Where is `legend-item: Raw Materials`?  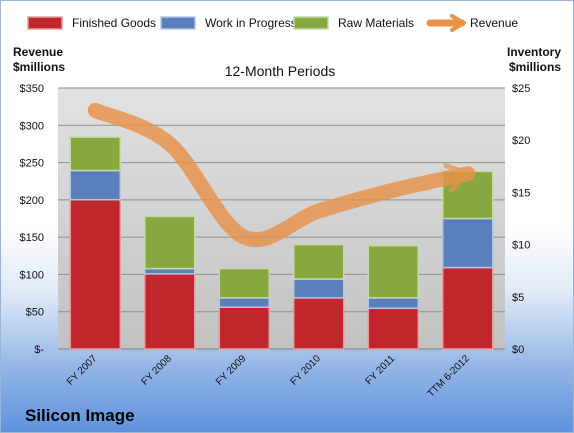
legend-item: Raw Materials is located at coordinates (353, 23).